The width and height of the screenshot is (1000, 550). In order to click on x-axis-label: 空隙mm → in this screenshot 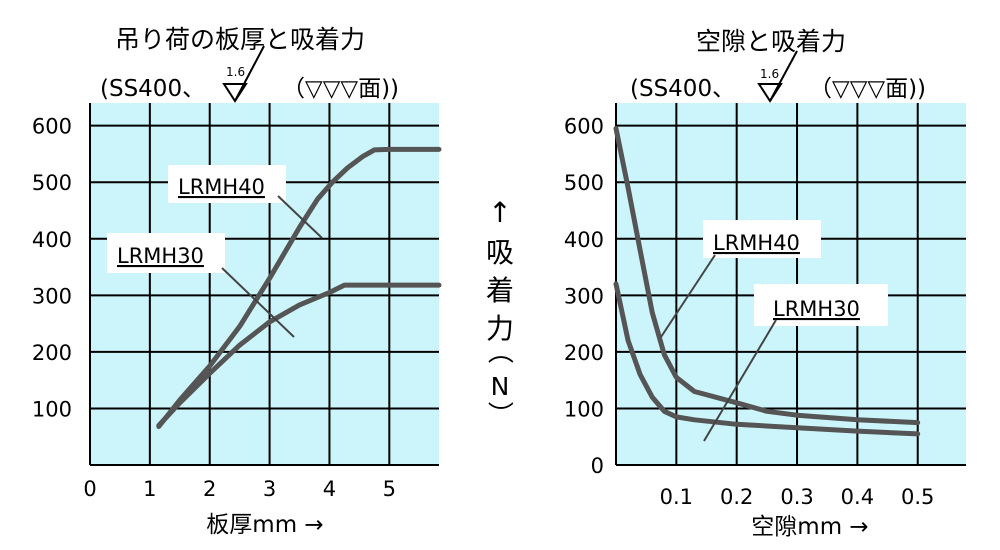, I will do `click(809, 527)`.